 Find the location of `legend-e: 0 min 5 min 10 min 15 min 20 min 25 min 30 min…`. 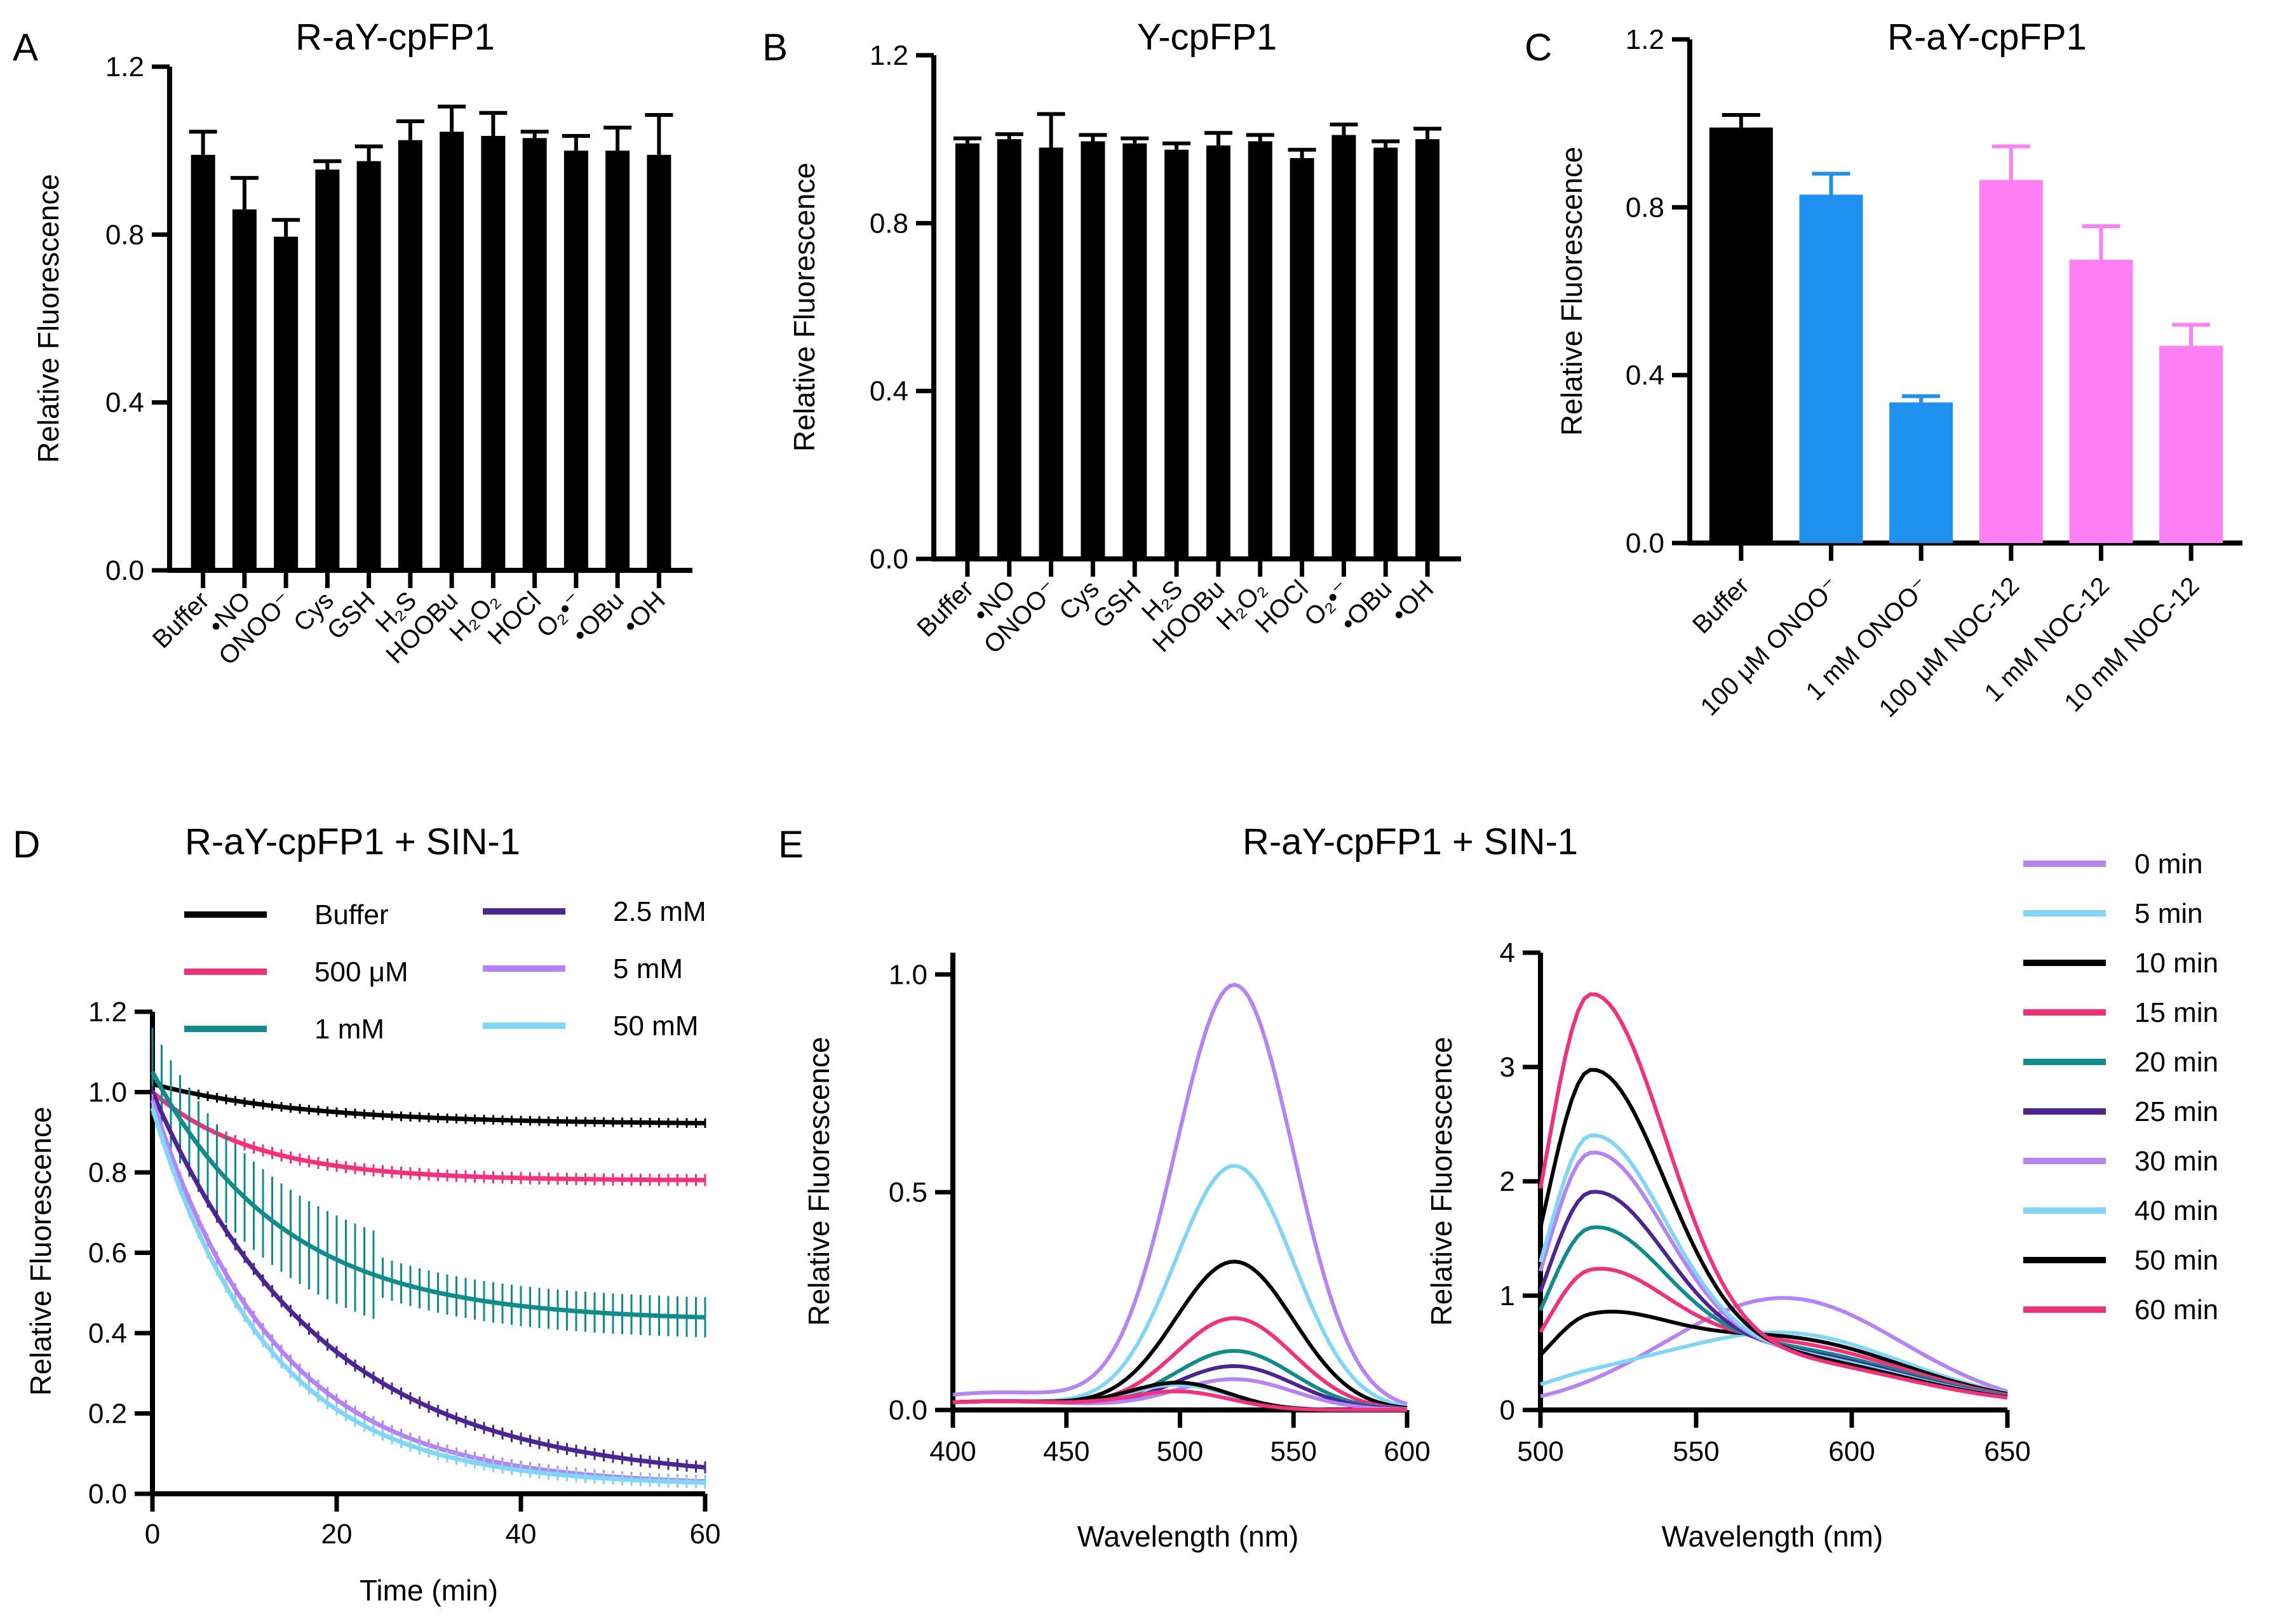

legend-e: 0 min 5 min 10 min 15 min 20 min 25 min 30 min… is located at coordinates (2120, 1087).